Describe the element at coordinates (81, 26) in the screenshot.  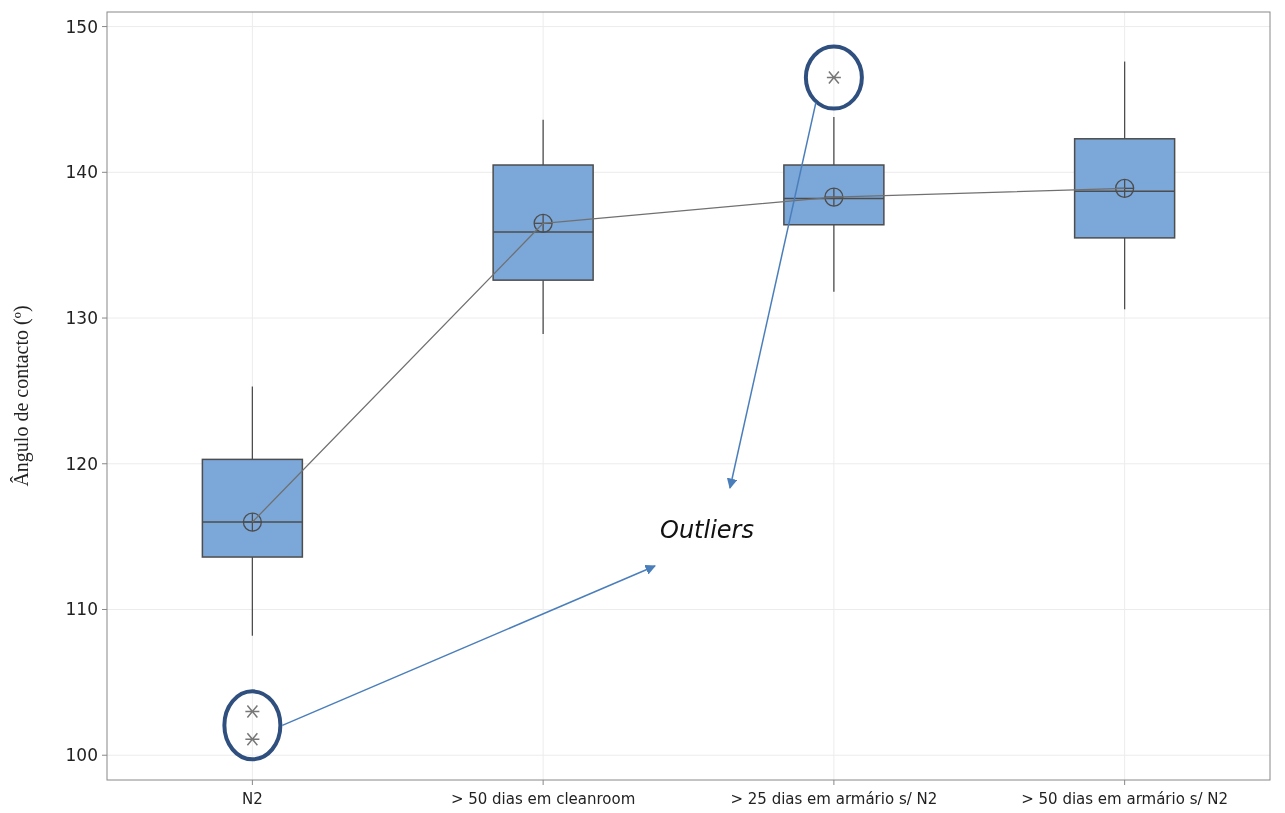
I see `y-tick-label: 150` at that location.